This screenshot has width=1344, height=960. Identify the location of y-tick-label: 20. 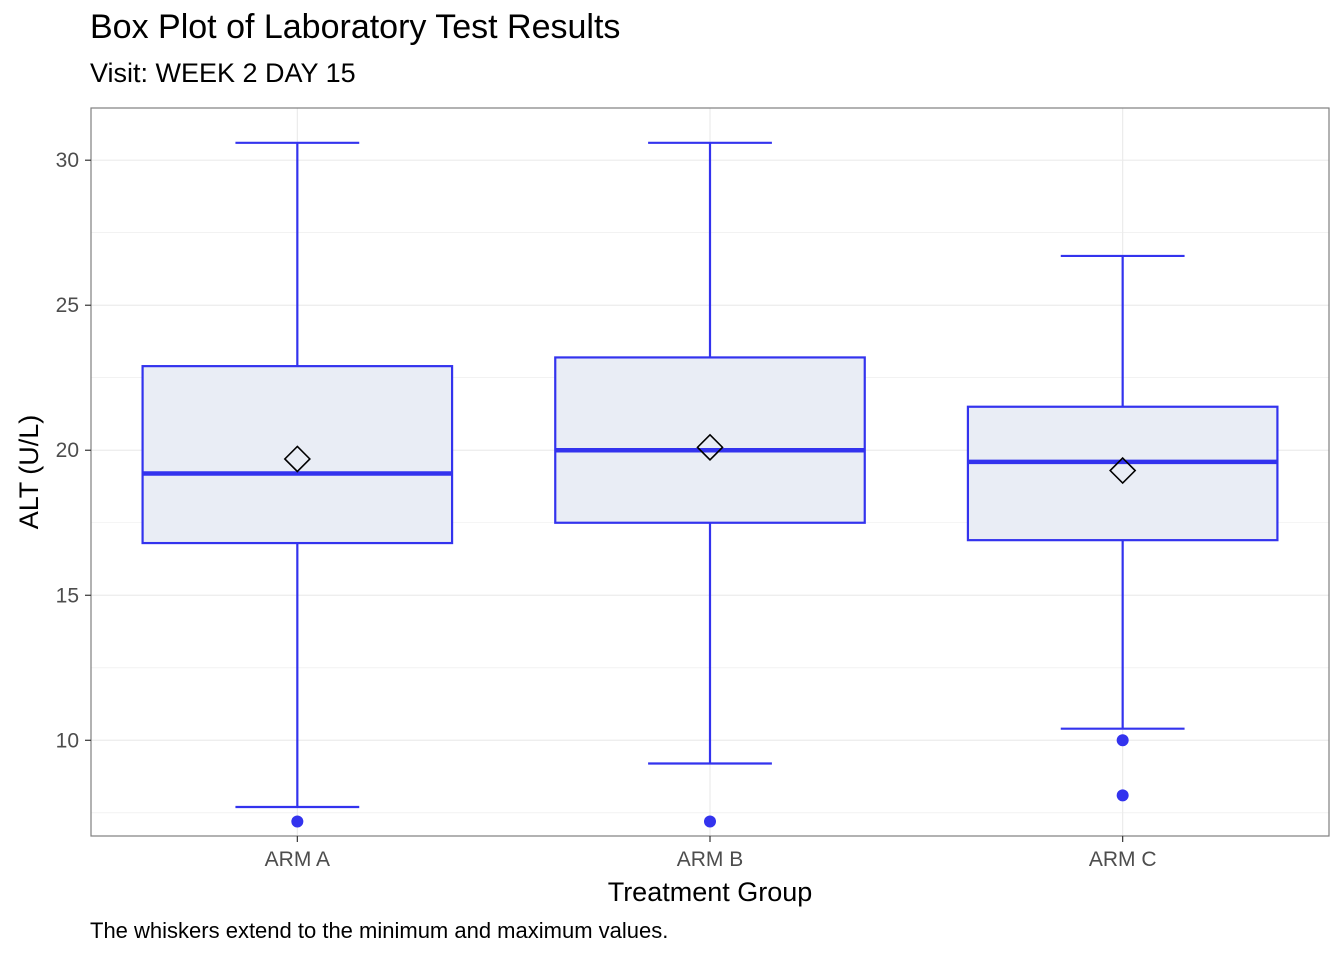
(67, 450).